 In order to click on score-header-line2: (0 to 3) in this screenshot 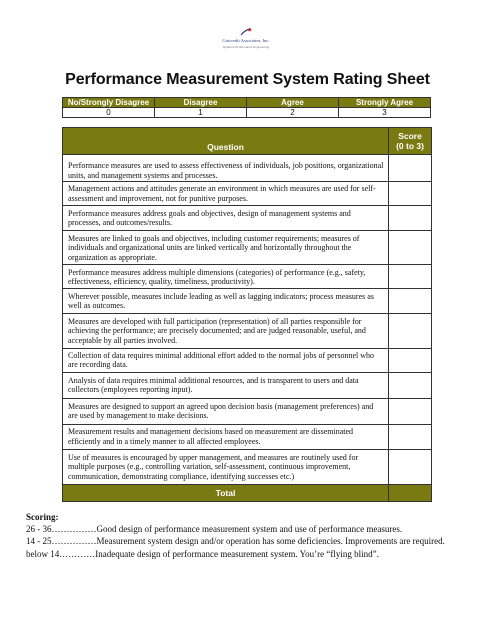, I will do `click(410, 146)`.